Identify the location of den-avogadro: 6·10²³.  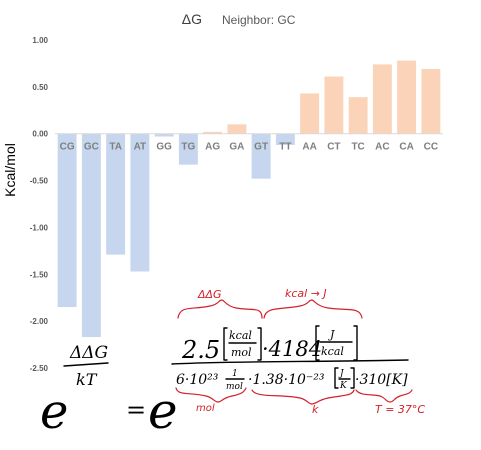
(197, 380).